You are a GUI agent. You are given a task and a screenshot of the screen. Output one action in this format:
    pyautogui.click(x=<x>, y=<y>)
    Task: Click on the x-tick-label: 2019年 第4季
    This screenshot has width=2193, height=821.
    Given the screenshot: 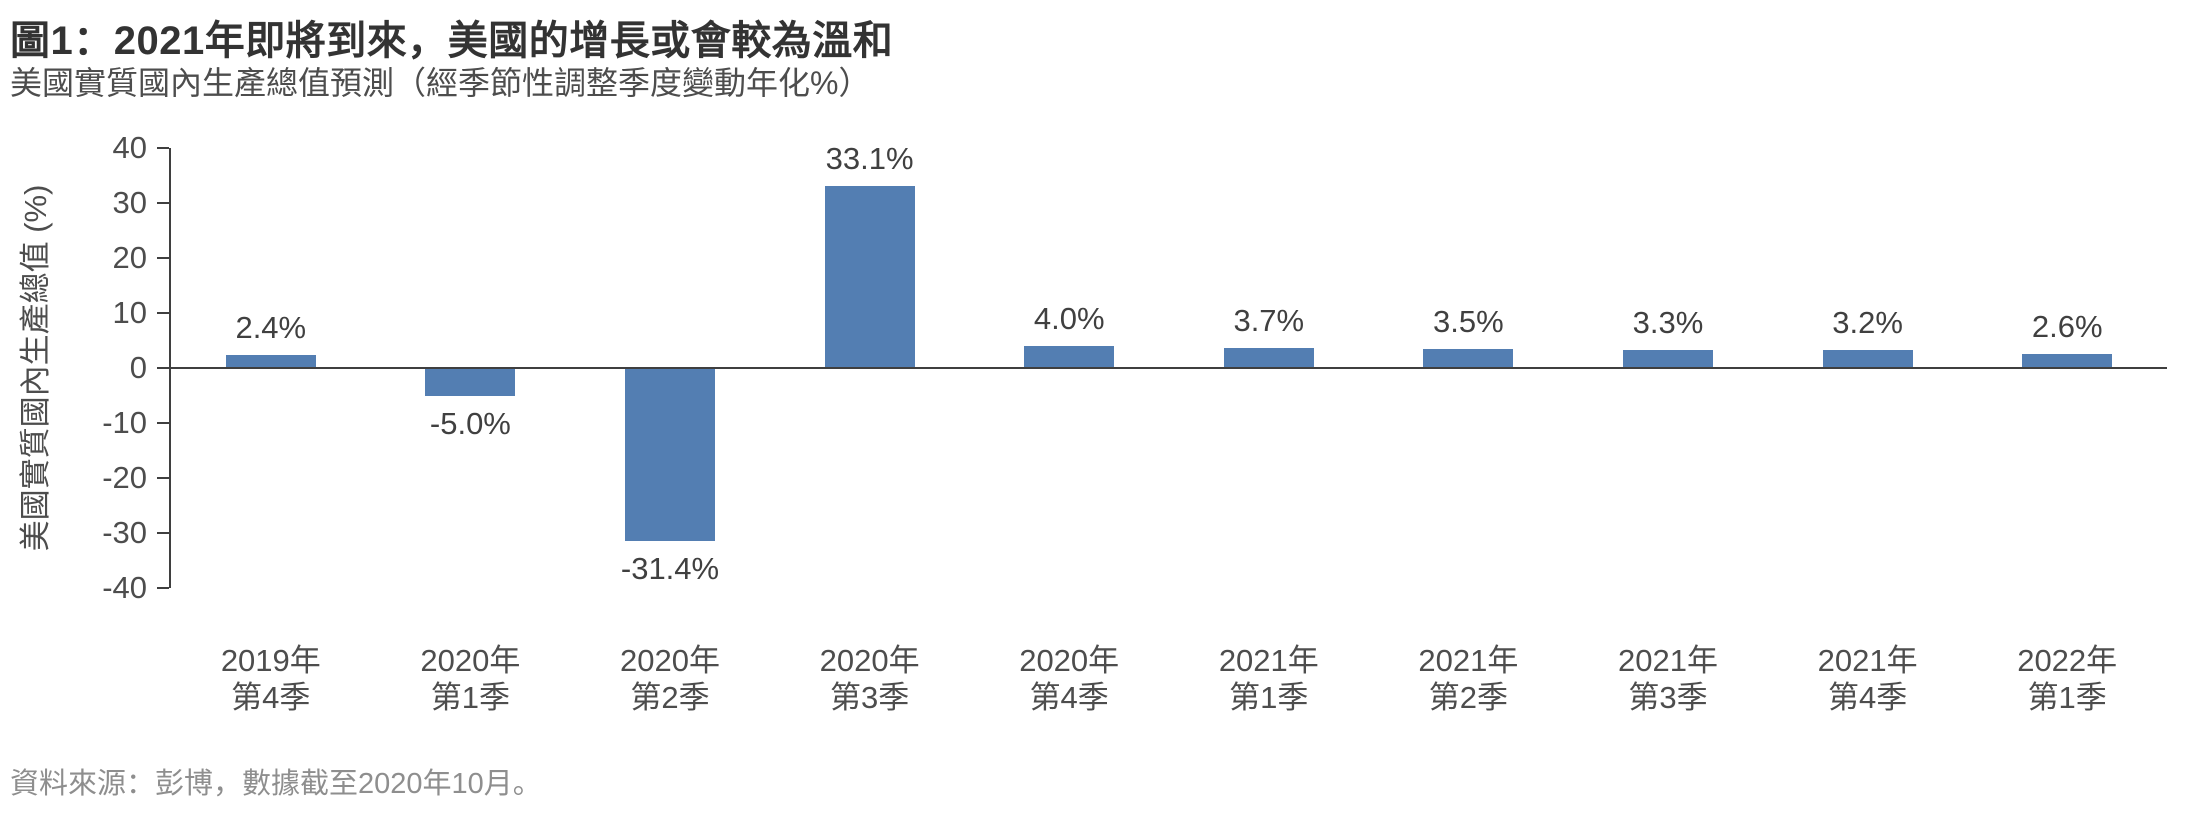 What is the action you would take?
    pyautogui.click(x=271, y=679)
    